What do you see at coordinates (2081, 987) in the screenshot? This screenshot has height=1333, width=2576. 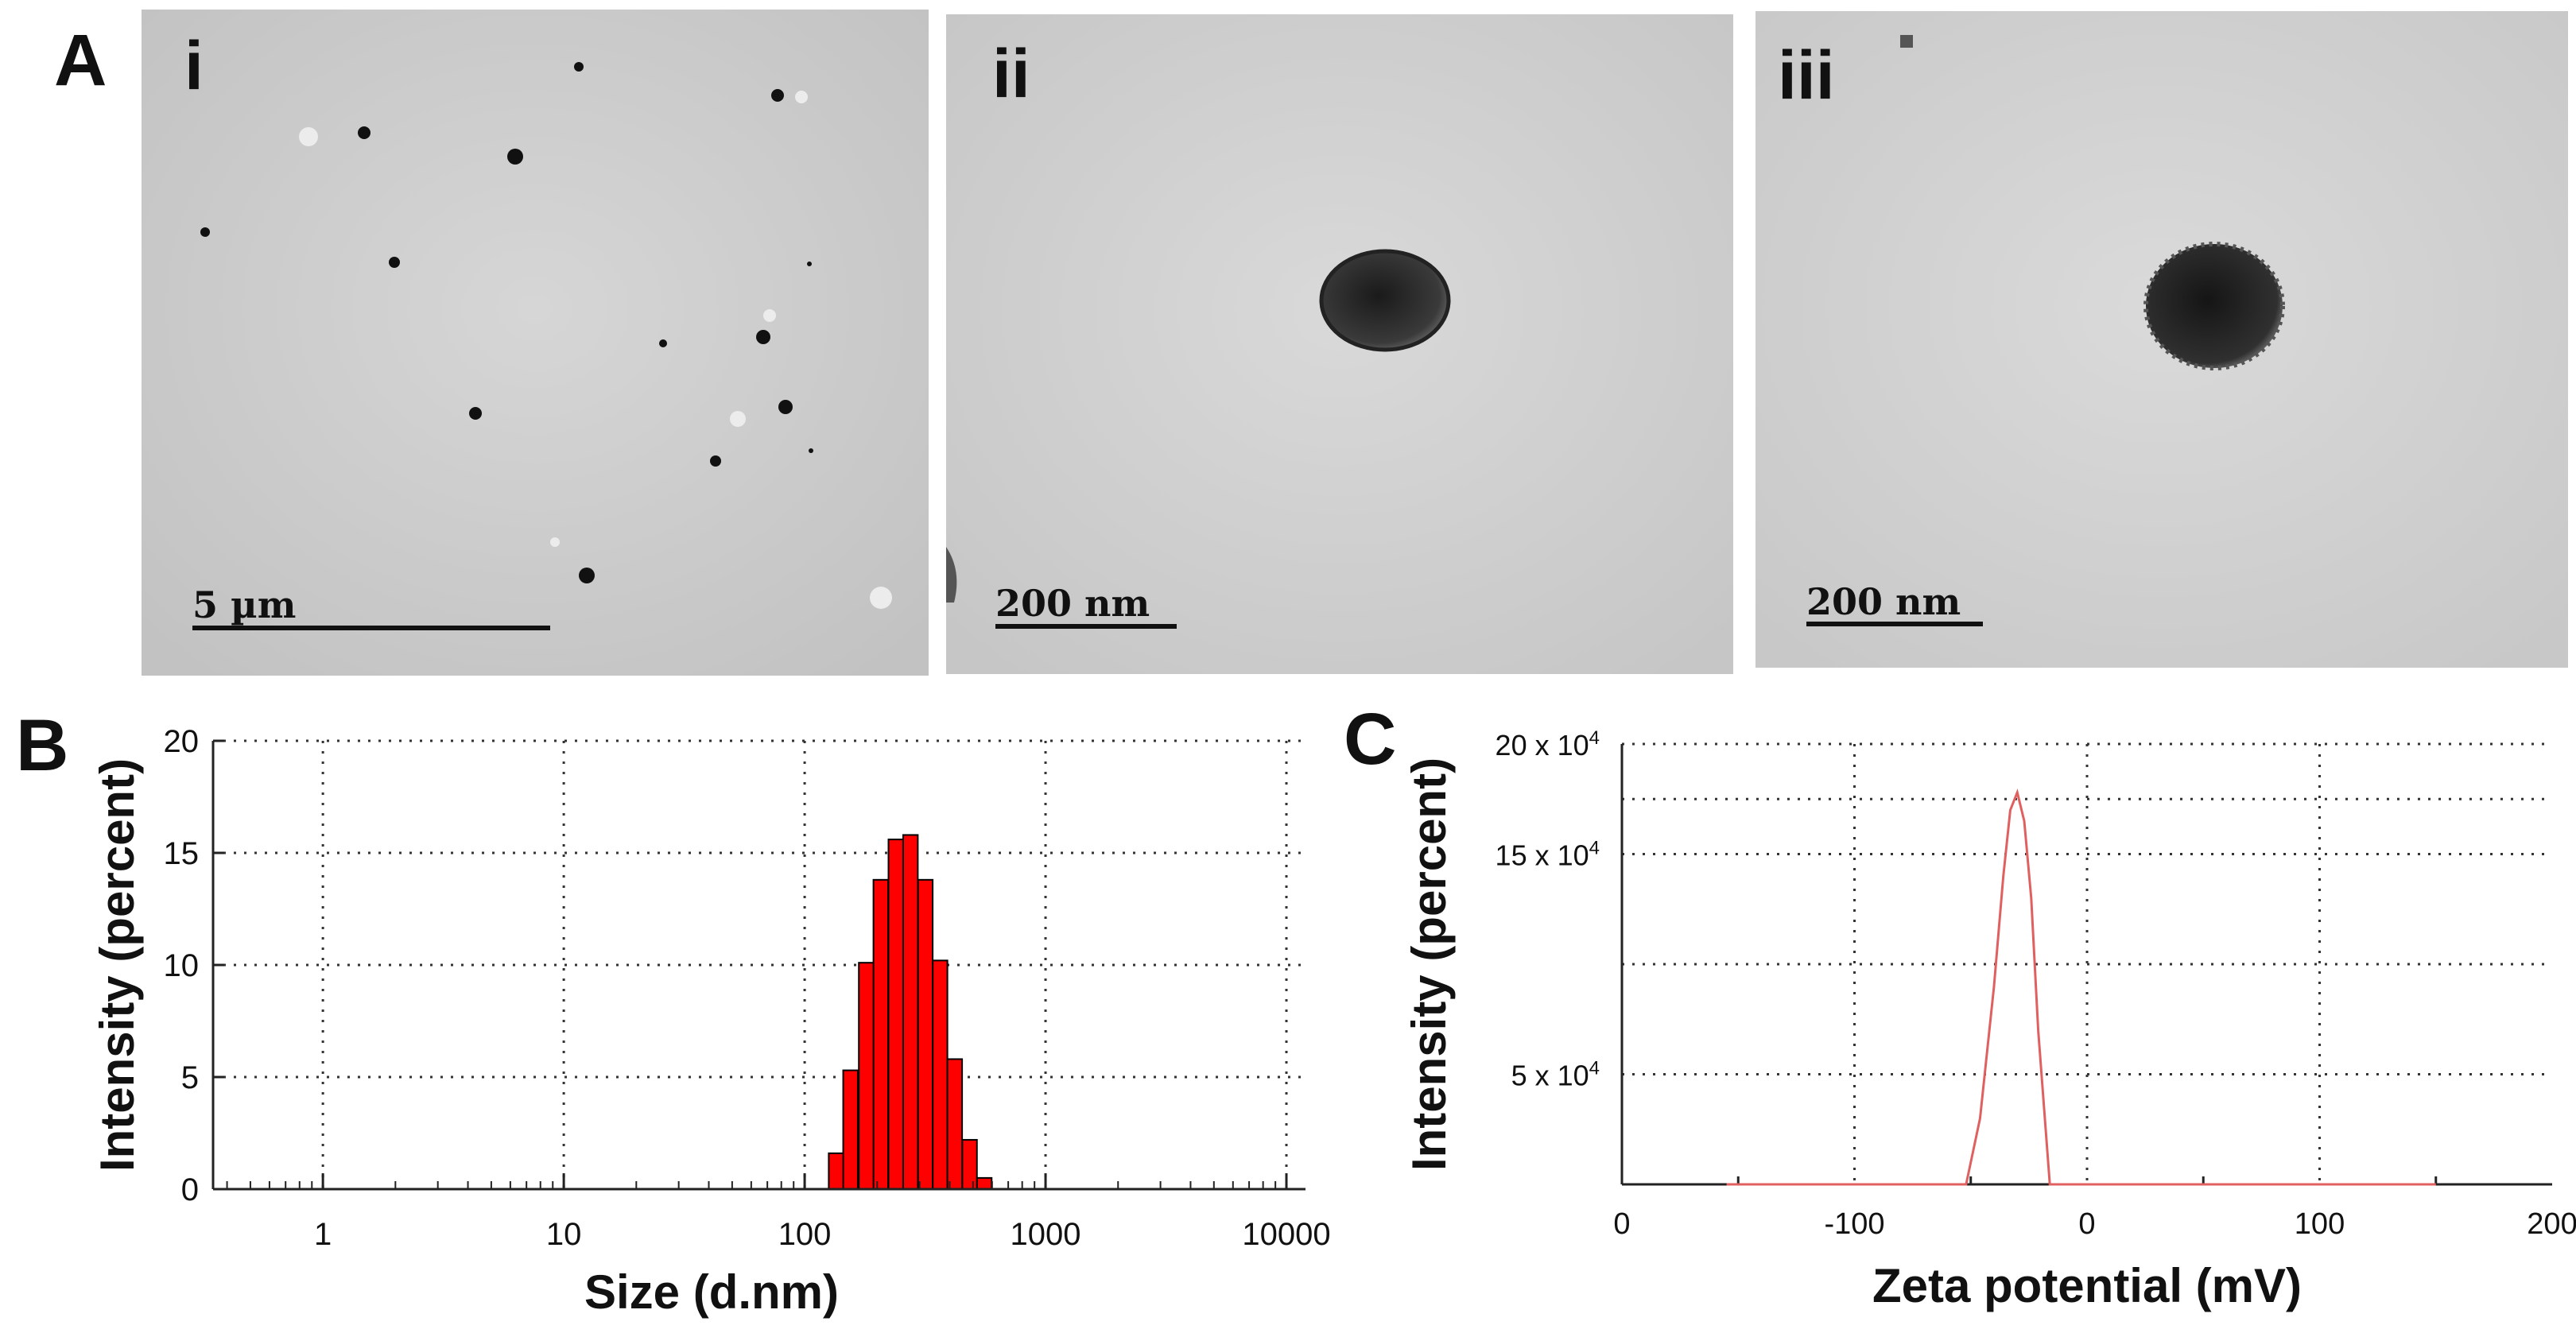 I see `zeta-series-line` at bounding box center [2081, 987].